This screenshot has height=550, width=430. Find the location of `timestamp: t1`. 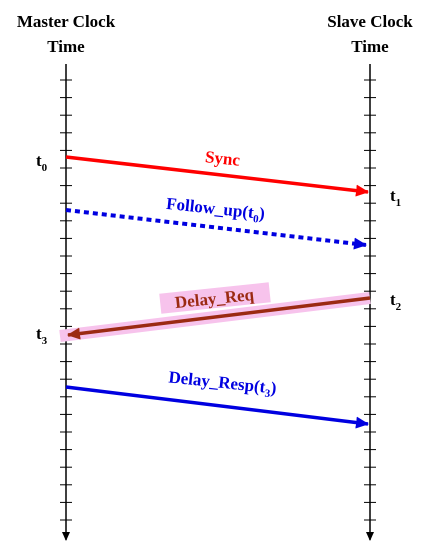

timestamp: t1 is located at coordinates (395, 197).